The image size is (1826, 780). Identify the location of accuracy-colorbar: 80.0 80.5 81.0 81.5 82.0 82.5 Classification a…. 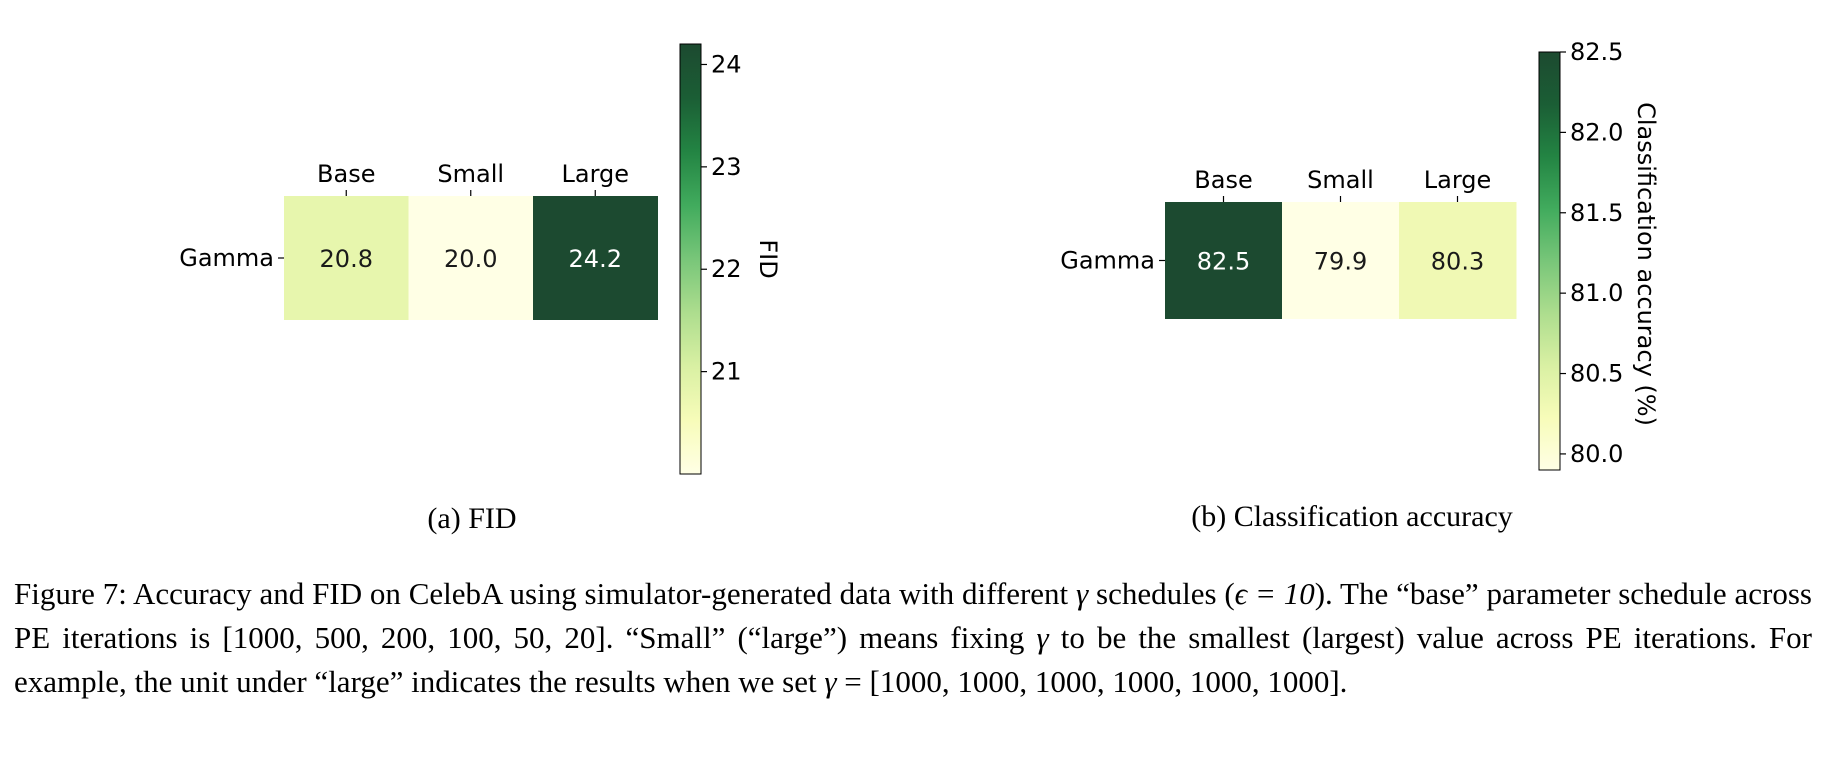
(1599, 254).